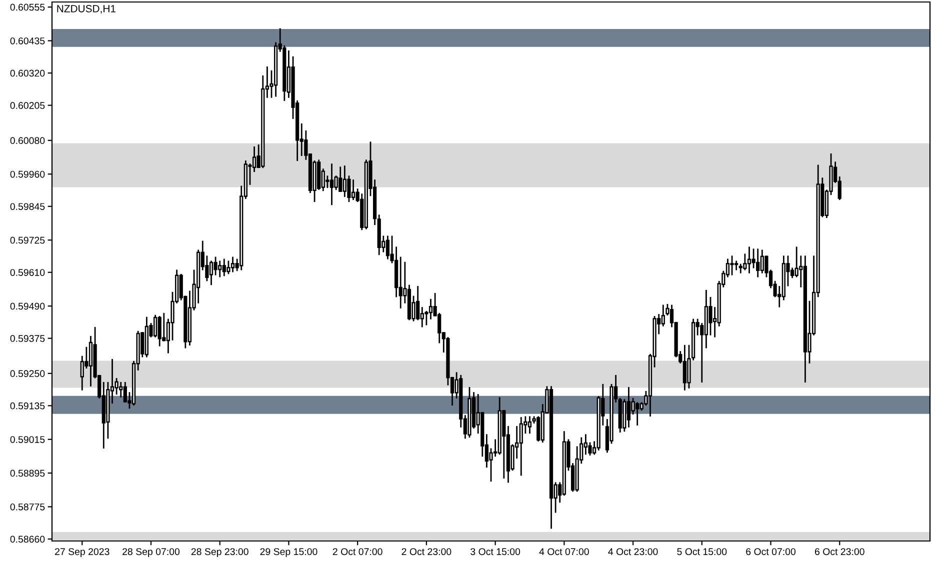 The height and width of the screenshot is (563, 935). I want to click on x-tick-label: 6 Oct 07:00, so click(771, 552).